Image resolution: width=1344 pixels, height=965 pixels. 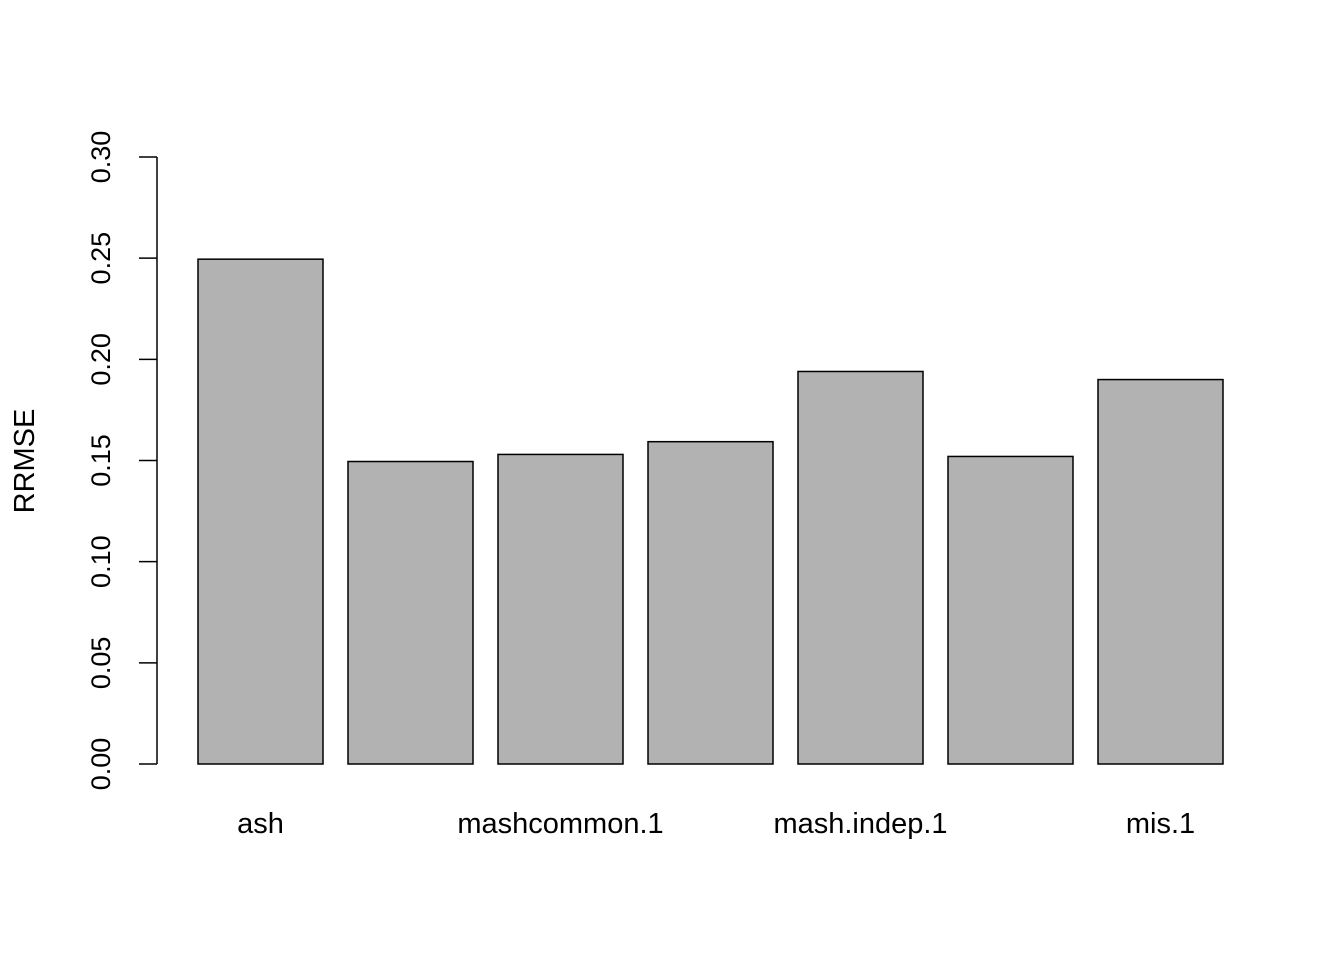 I want to click on y-tick-label: 0.05, so click(x=101, y=663).